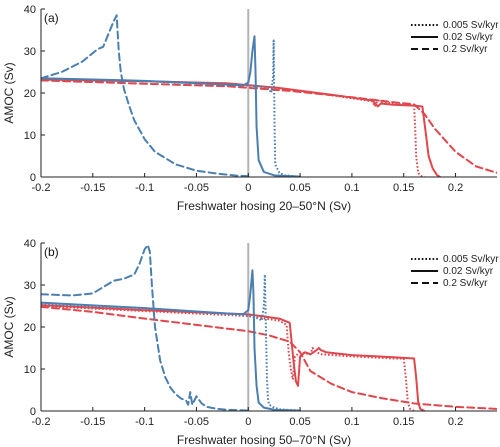 The height and width of the screenshot is (447, 500). Describe the element at coordinates (264, 206) in the screenshot. I see `x-axis-label: Freshwater hosing 20–50°N (Sv)` at that location.